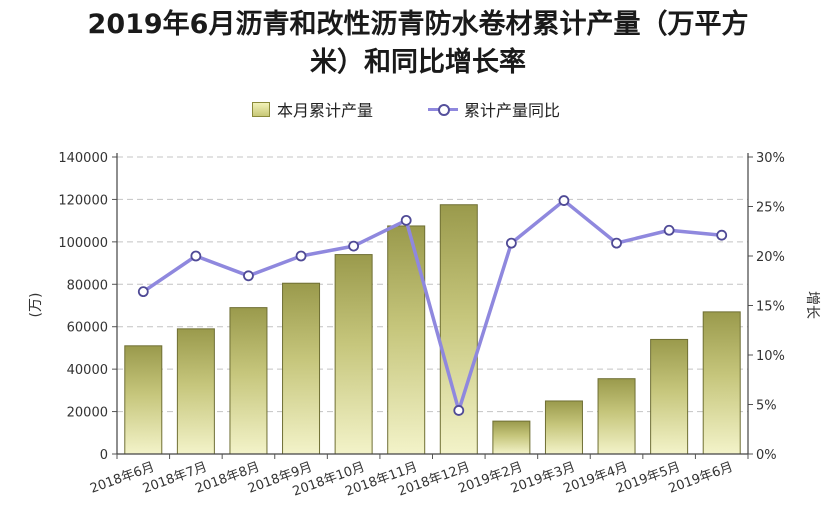 This screenshot has width=836, height=522. I want to click on y-tick-label-left: 100000, so click(83, 243).